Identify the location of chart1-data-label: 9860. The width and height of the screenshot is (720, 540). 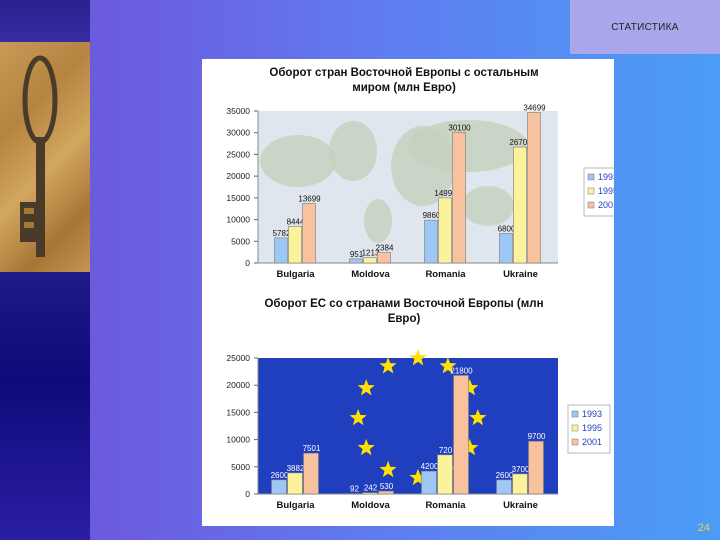
(432, 215).